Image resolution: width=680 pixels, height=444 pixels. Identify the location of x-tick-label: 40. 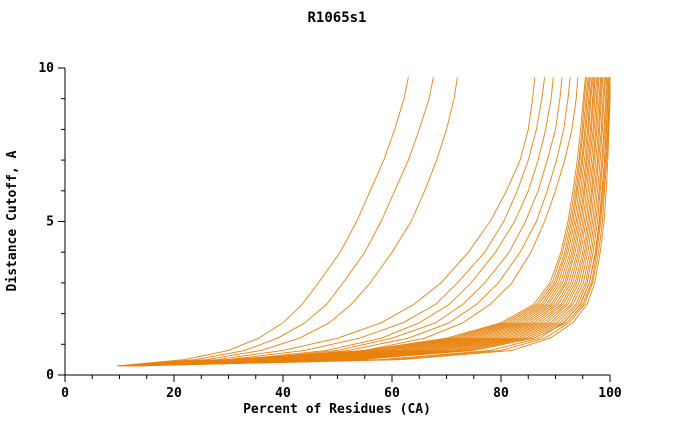
(283, 393).